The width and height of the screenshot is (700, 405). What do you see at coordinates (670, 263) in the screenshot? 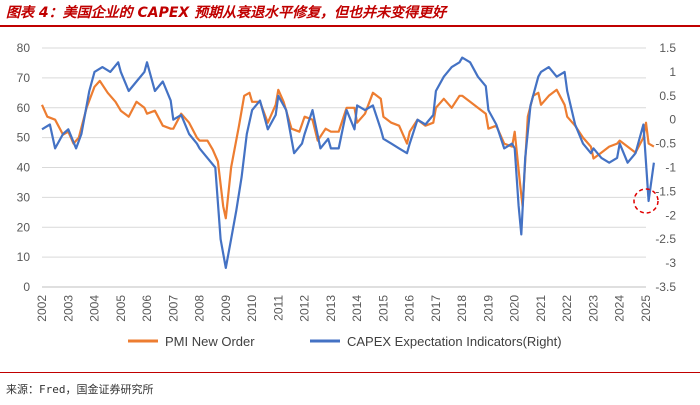
I see `right-tick-label-1: -3` at bounding box center [670, 263].